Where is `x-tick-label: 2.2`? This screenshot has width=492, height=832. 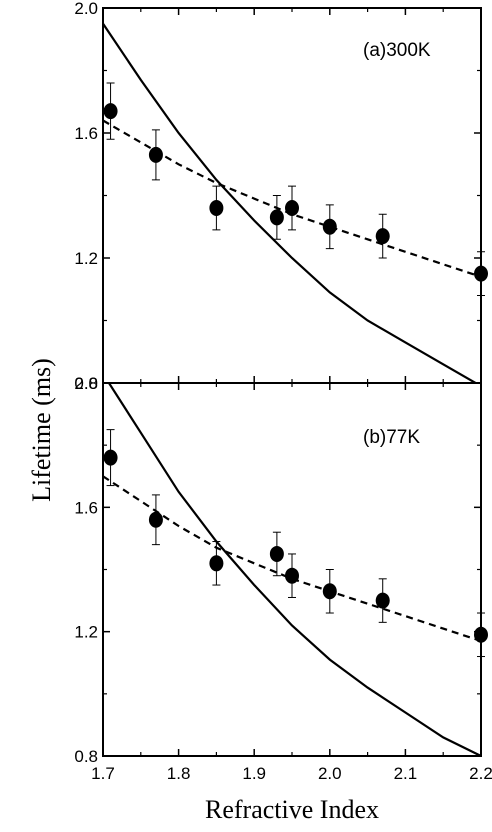
x-tick-label: 2.2 is located at coordinates (480, 773).